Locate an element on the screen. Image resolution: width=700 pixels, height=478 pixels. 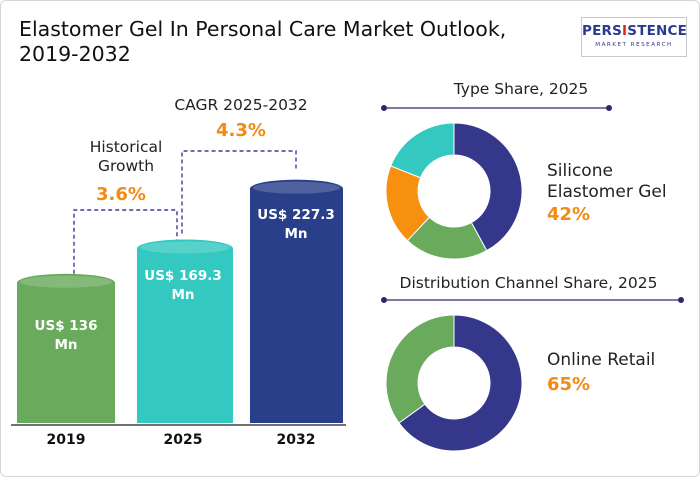
type-share-divider-dot-left is located at coordinates (384, 108).